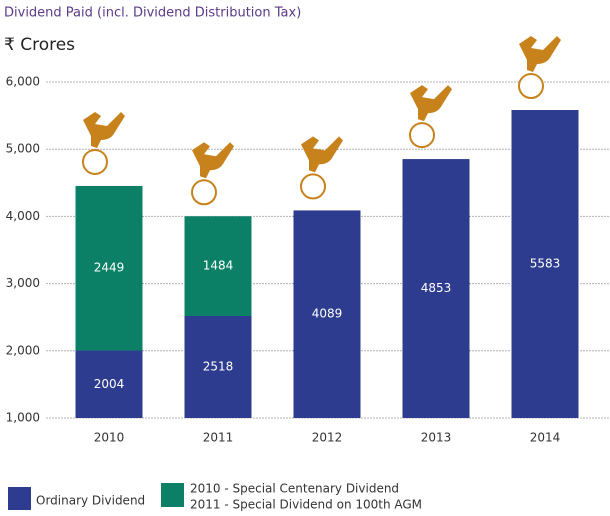 This screenshot has height=516, width=610. Describe the element at coordinates (23, 350) in the screenshot. I see `y-tick-label: 2,000` at that location.